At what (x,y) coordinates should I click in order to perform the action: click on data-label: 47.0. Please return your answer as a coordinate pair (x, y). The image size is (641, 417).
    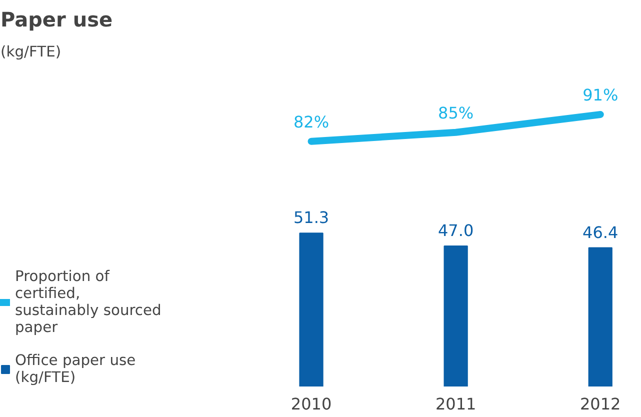
    Looking at the image, I should click on (456, 230).